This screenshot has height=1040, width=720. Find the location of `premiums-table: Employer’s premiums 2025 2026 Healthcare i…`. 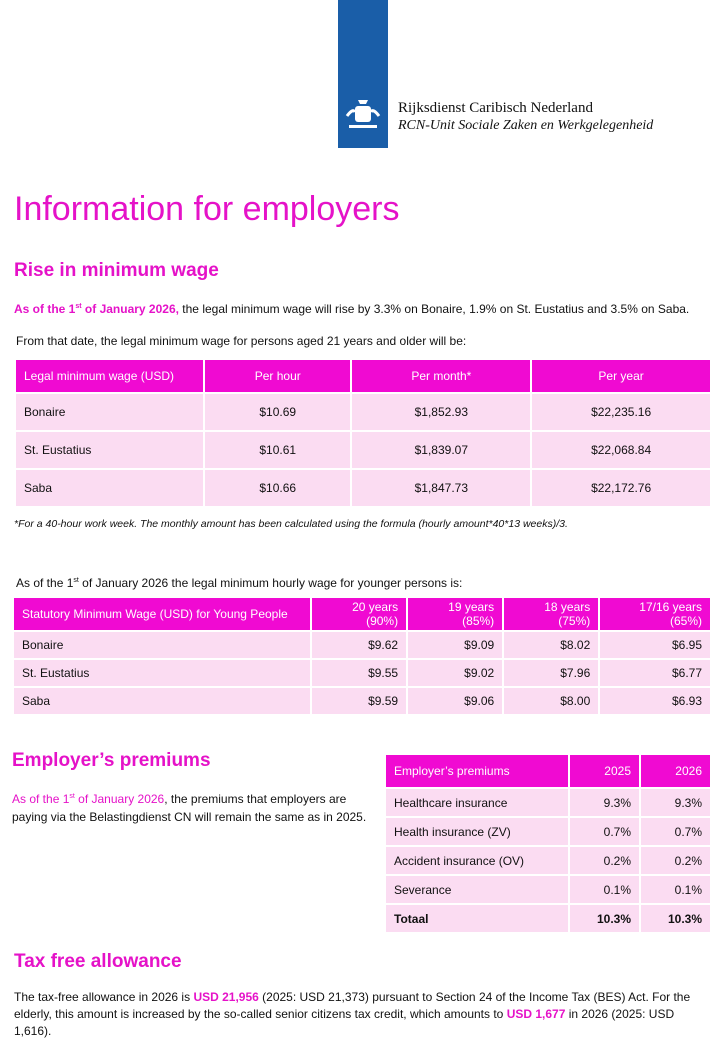

premiums-table: Employer’s premiums 2025 2026 Healthcare i… is located at coordinates (548, 843).